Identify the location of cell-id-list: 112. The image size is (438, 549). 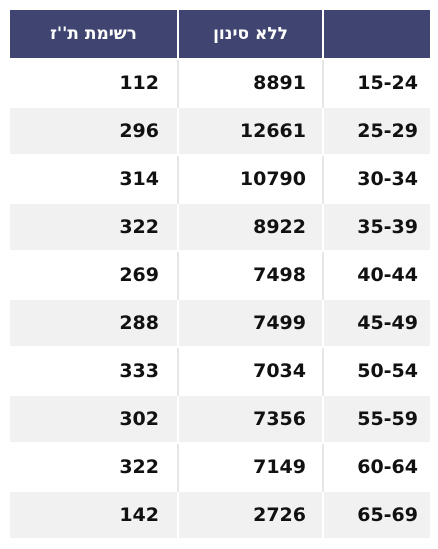
(94, 82).